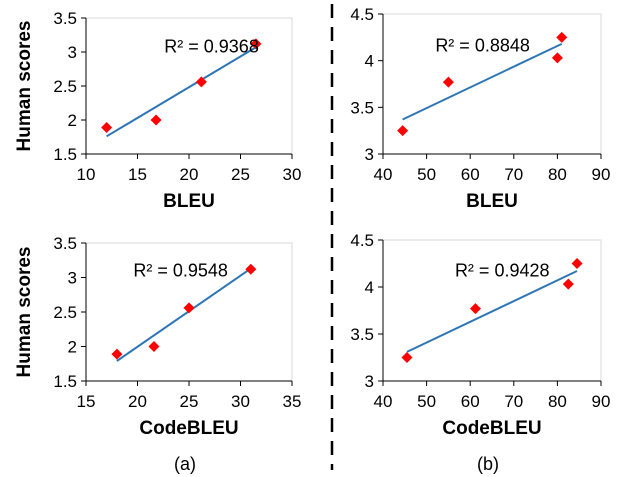  I want to click on subfigure-caption: (b), so click(488, 464).